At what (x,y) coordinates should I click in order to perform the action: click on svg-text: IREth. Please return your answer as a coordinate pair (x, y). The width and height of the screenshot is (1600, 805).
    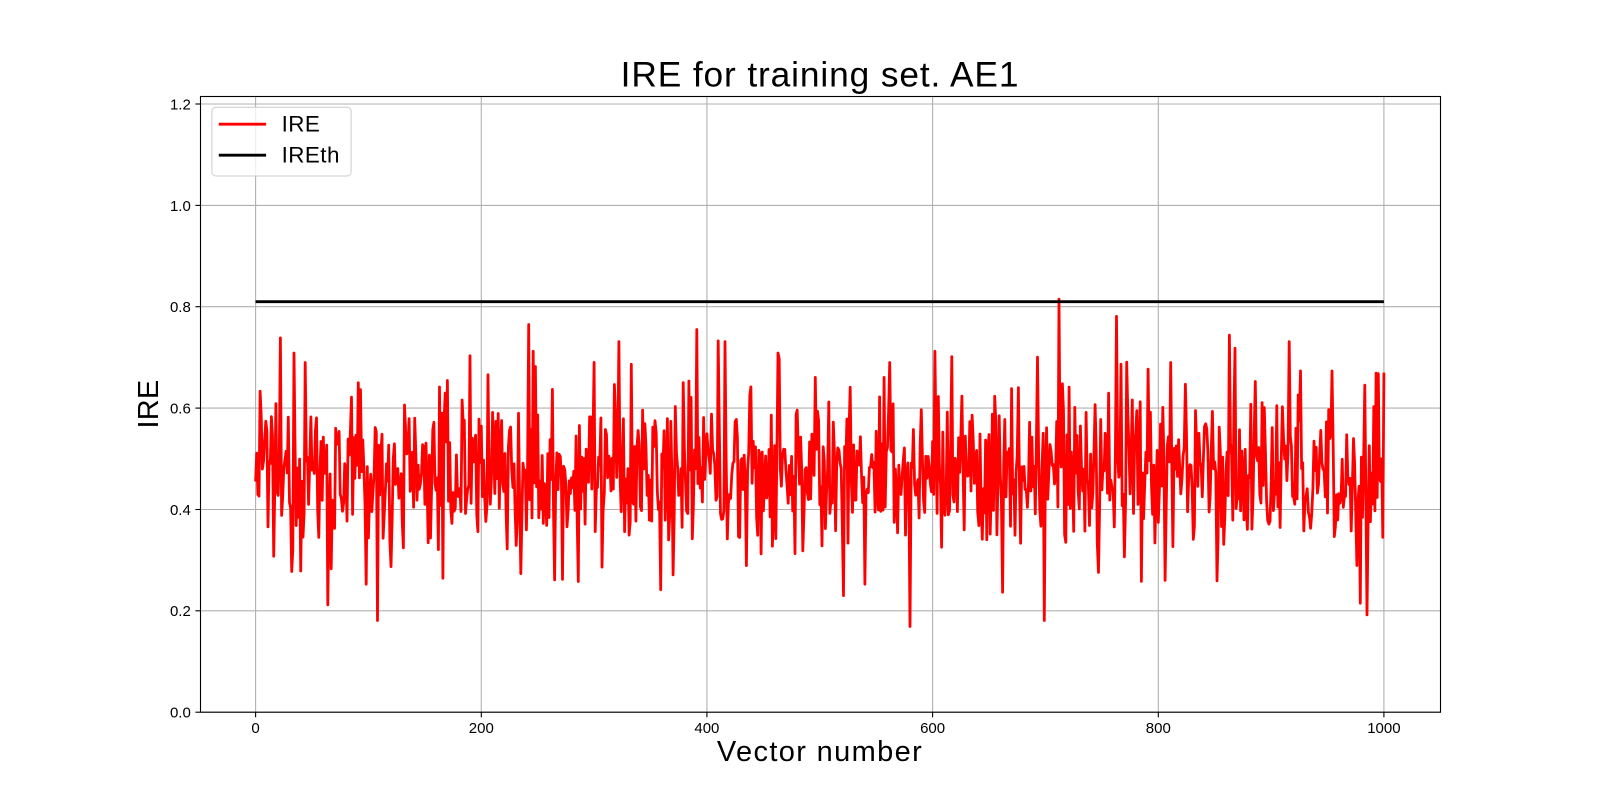
    Looking at the image, I should click on (311, 155).